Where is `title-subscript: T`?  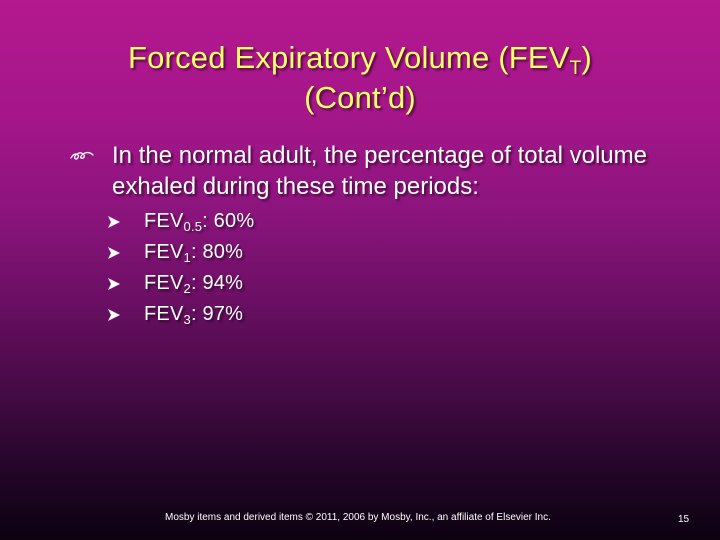 title-subscript: T is located at coordinates (575, 68).